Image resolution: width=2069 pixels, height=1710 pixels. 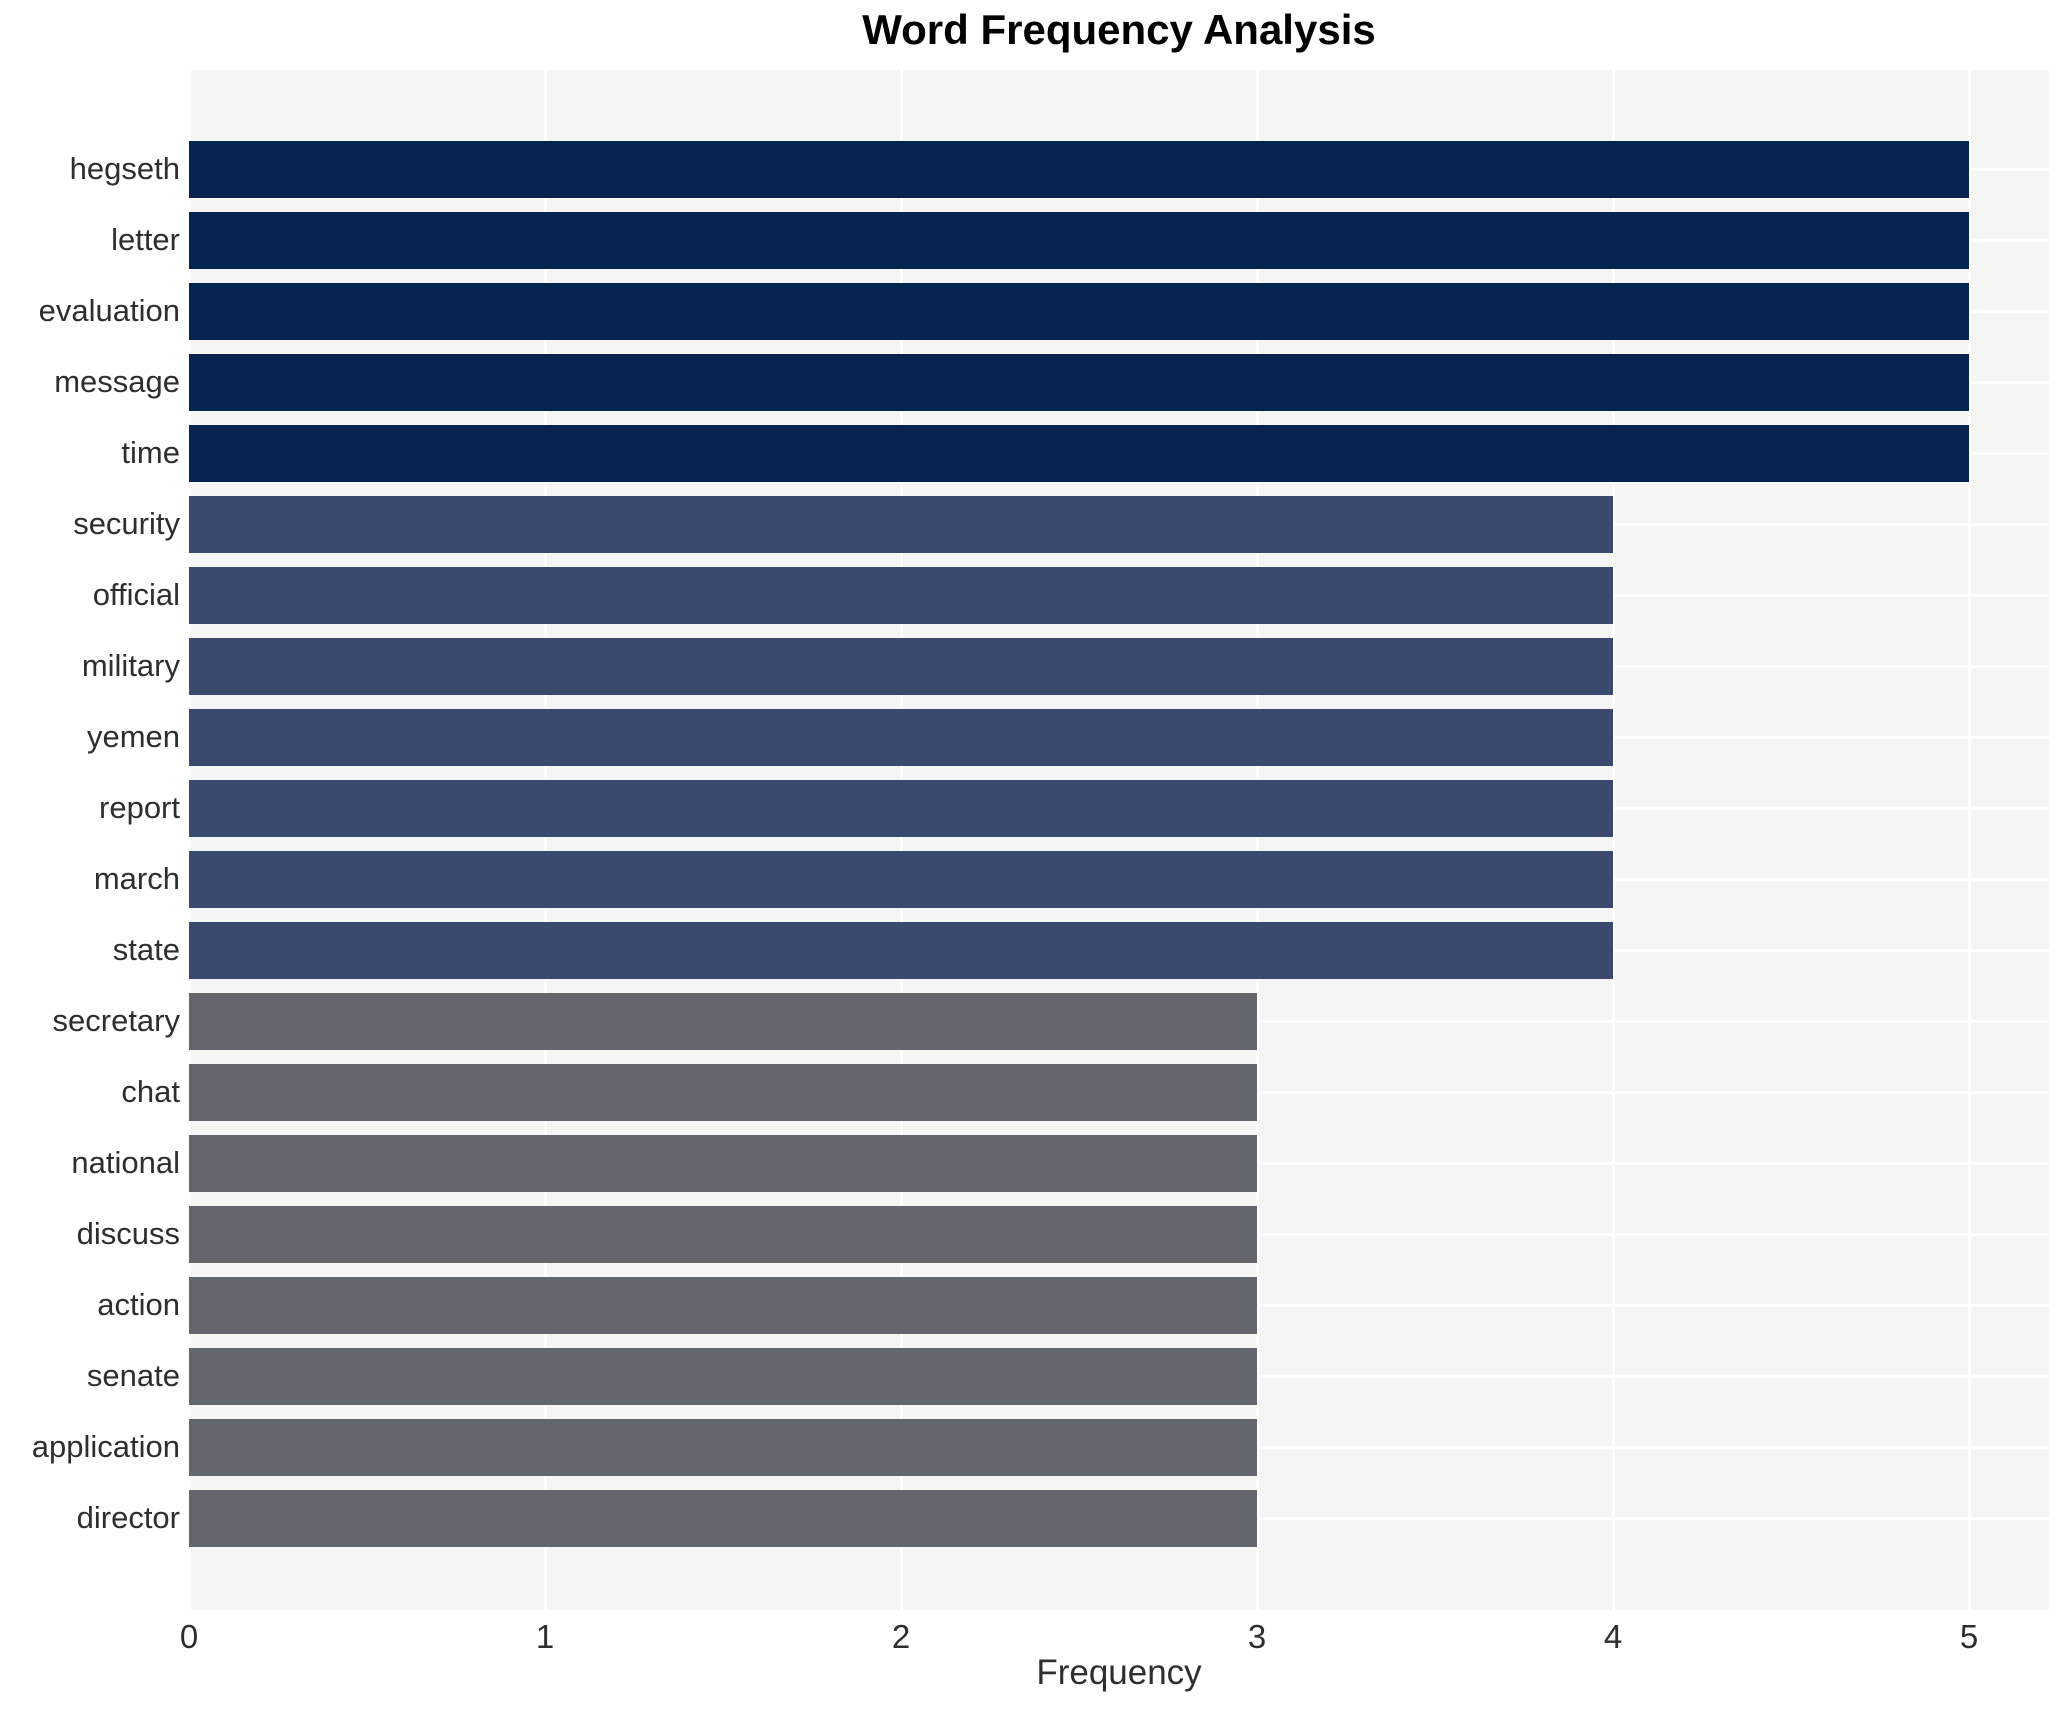 What do you see at coordinates (105, 1446) in the screenshot?
I see `ytick-label-application: application` at bounding box center [105, 1446].